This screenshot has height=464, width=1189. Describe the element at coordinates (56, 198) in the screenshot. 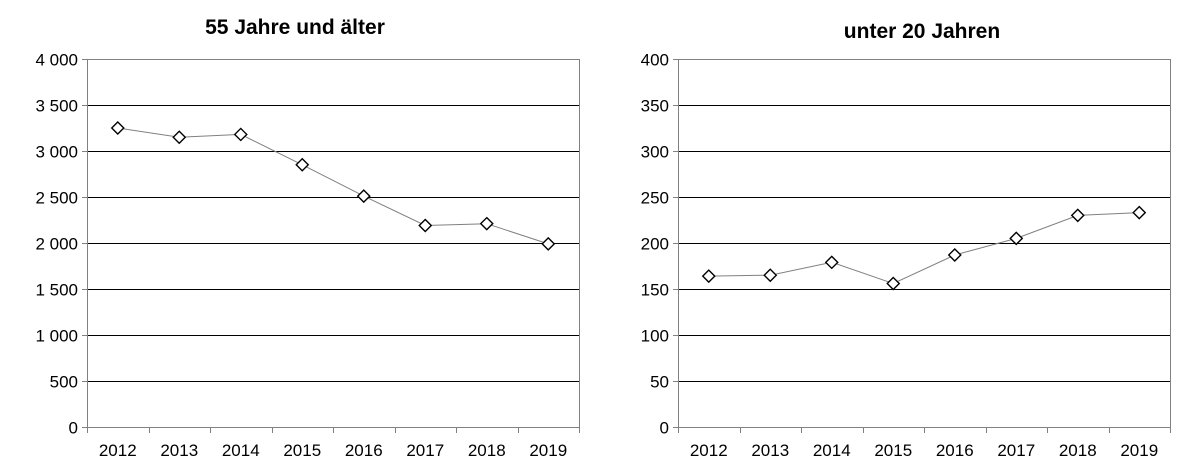

I see `y-tick-label: 2 500` at that location.